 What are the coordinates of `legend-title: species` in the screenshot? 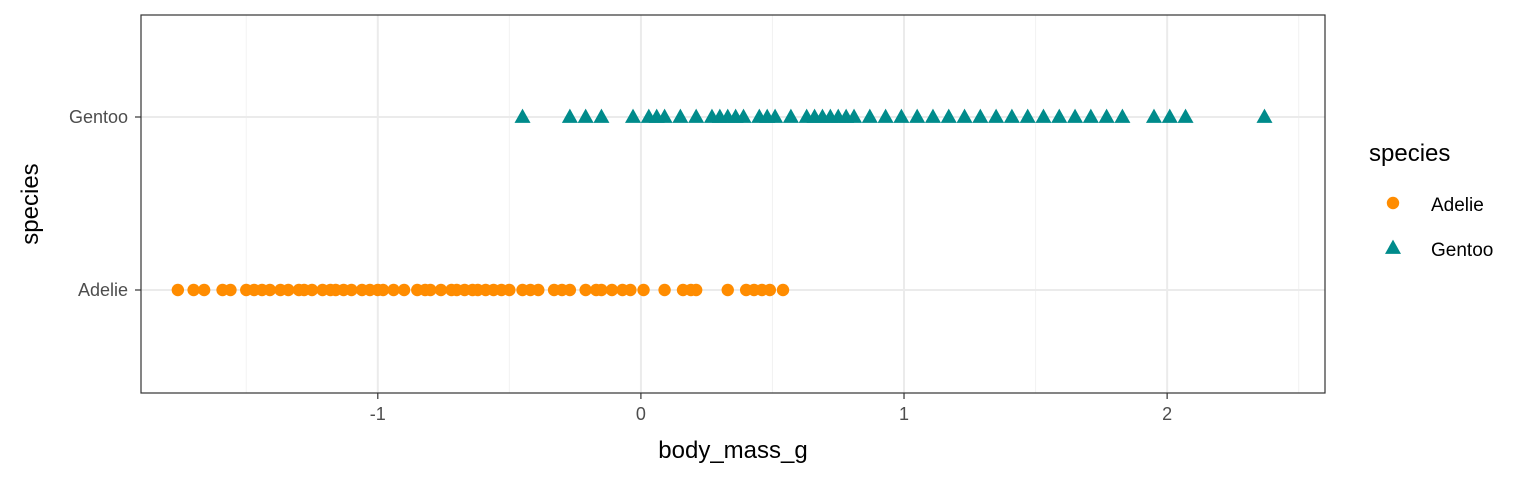 It's located at (1409, 153).